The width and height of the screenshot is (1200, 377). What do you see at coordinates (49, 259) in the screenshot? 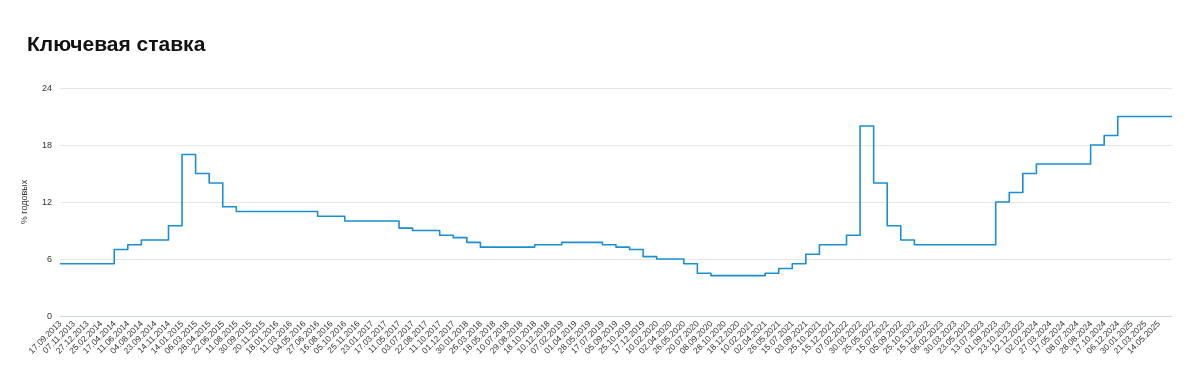
I see `y-tick-label: 6` at bounding box center [49, 259].